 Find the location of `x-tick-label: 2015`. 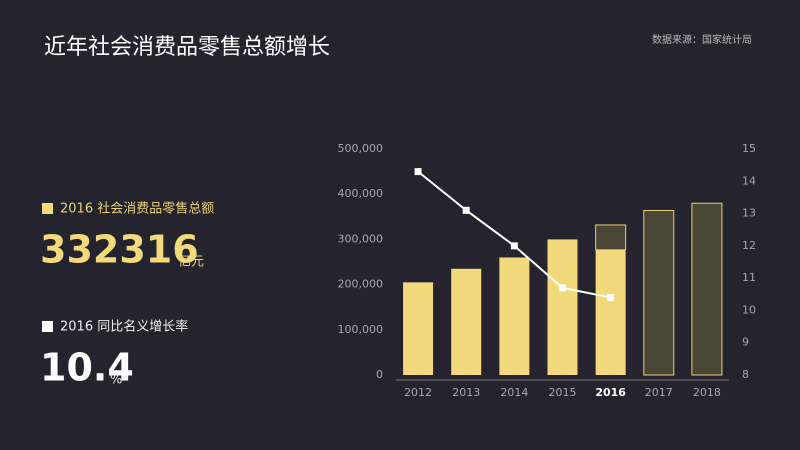

x-tick-label: 2015 is located at coordinates (563, 392).